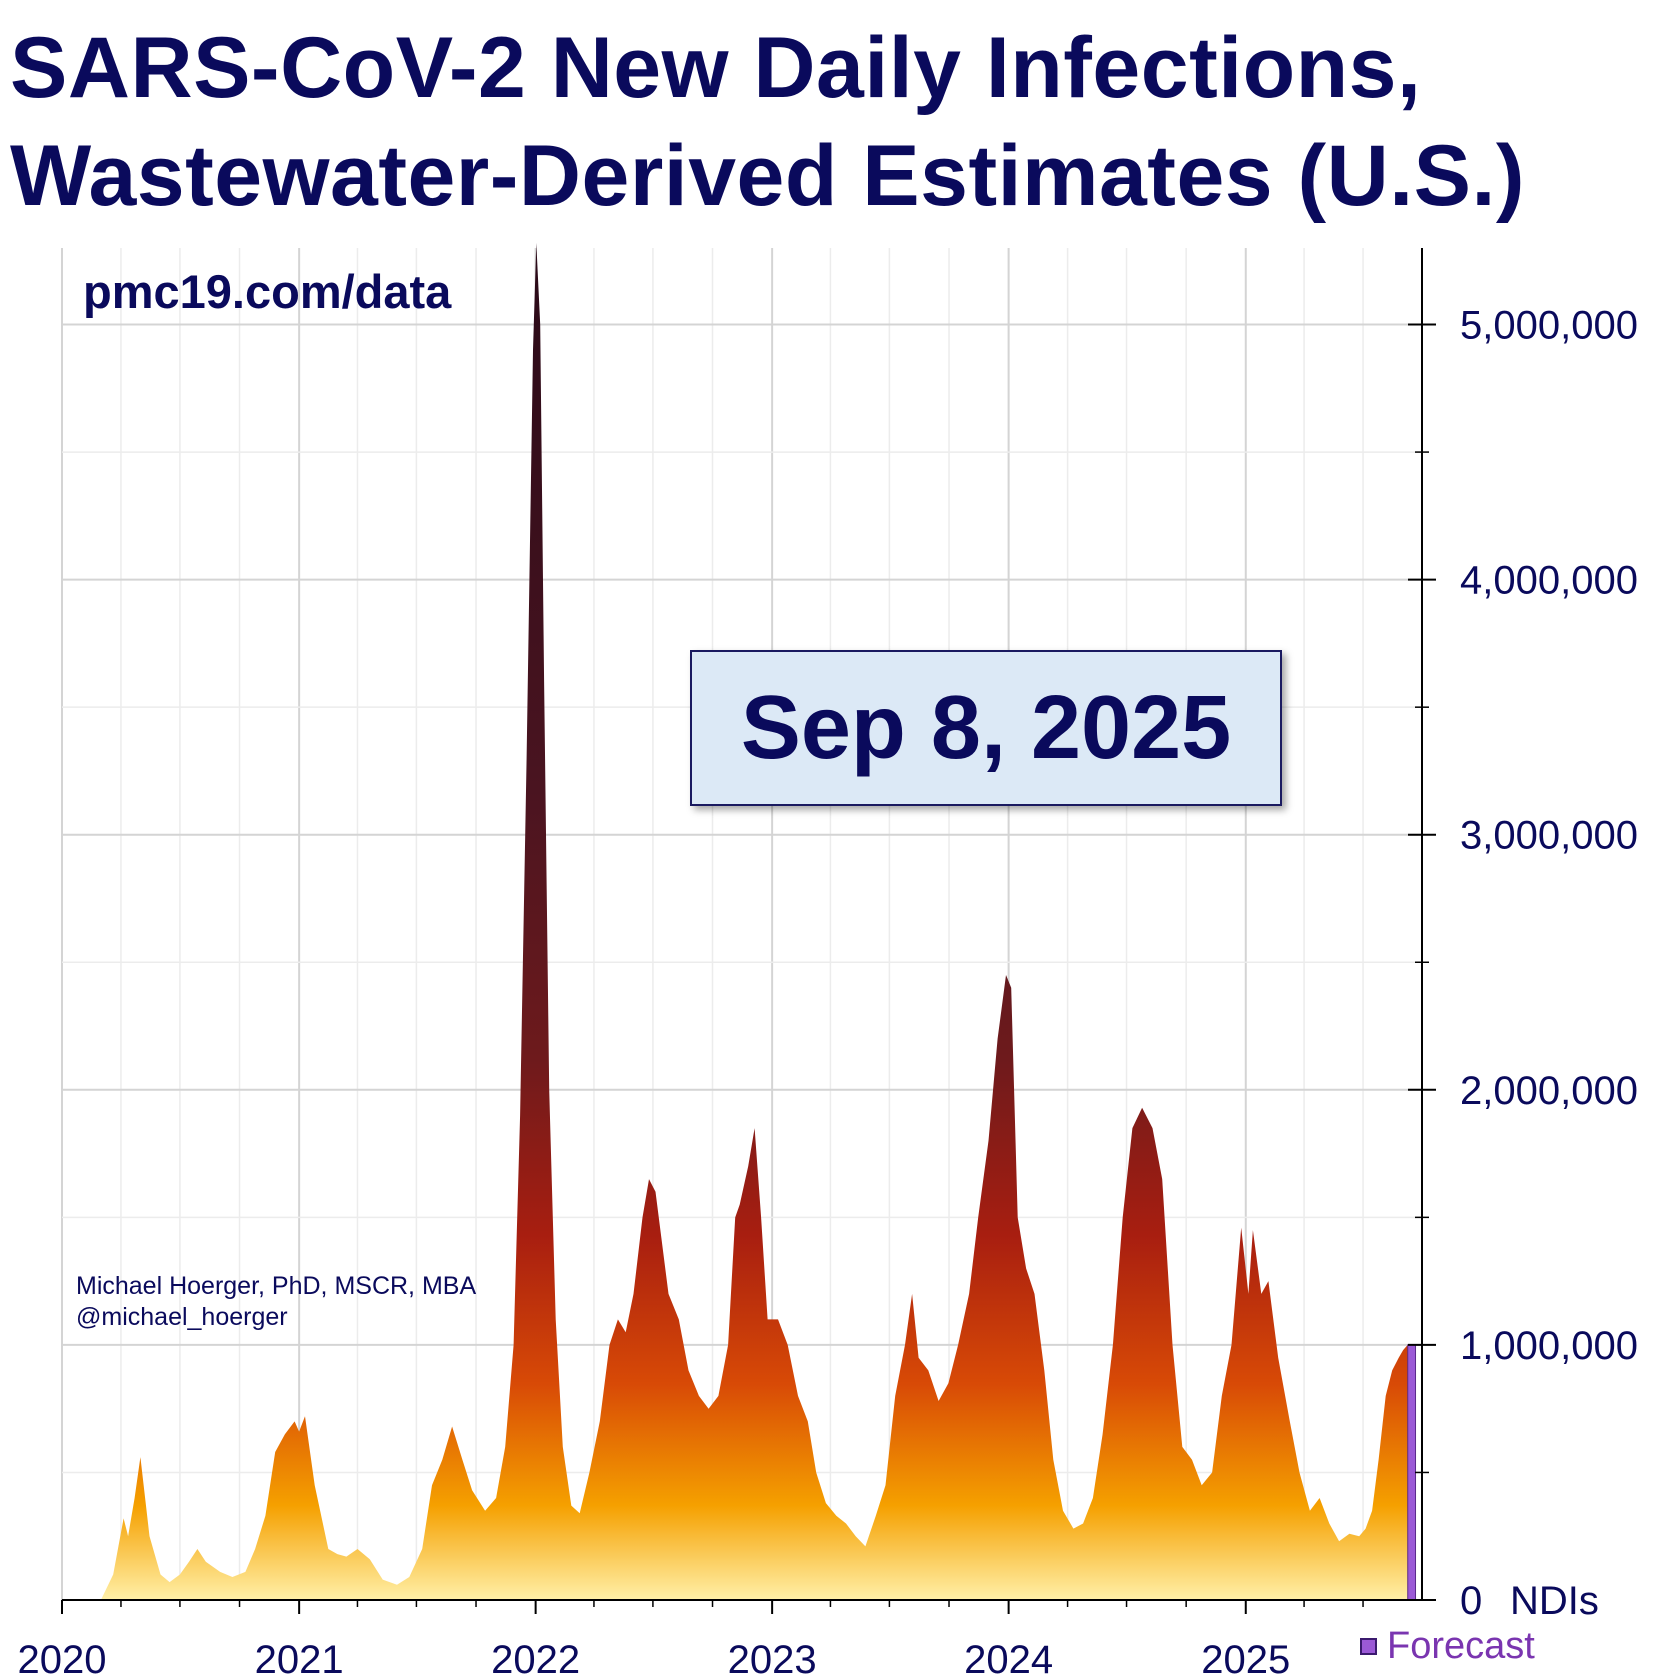  I want to click on y-unit-label: NDIs, so click(1554, 1601).